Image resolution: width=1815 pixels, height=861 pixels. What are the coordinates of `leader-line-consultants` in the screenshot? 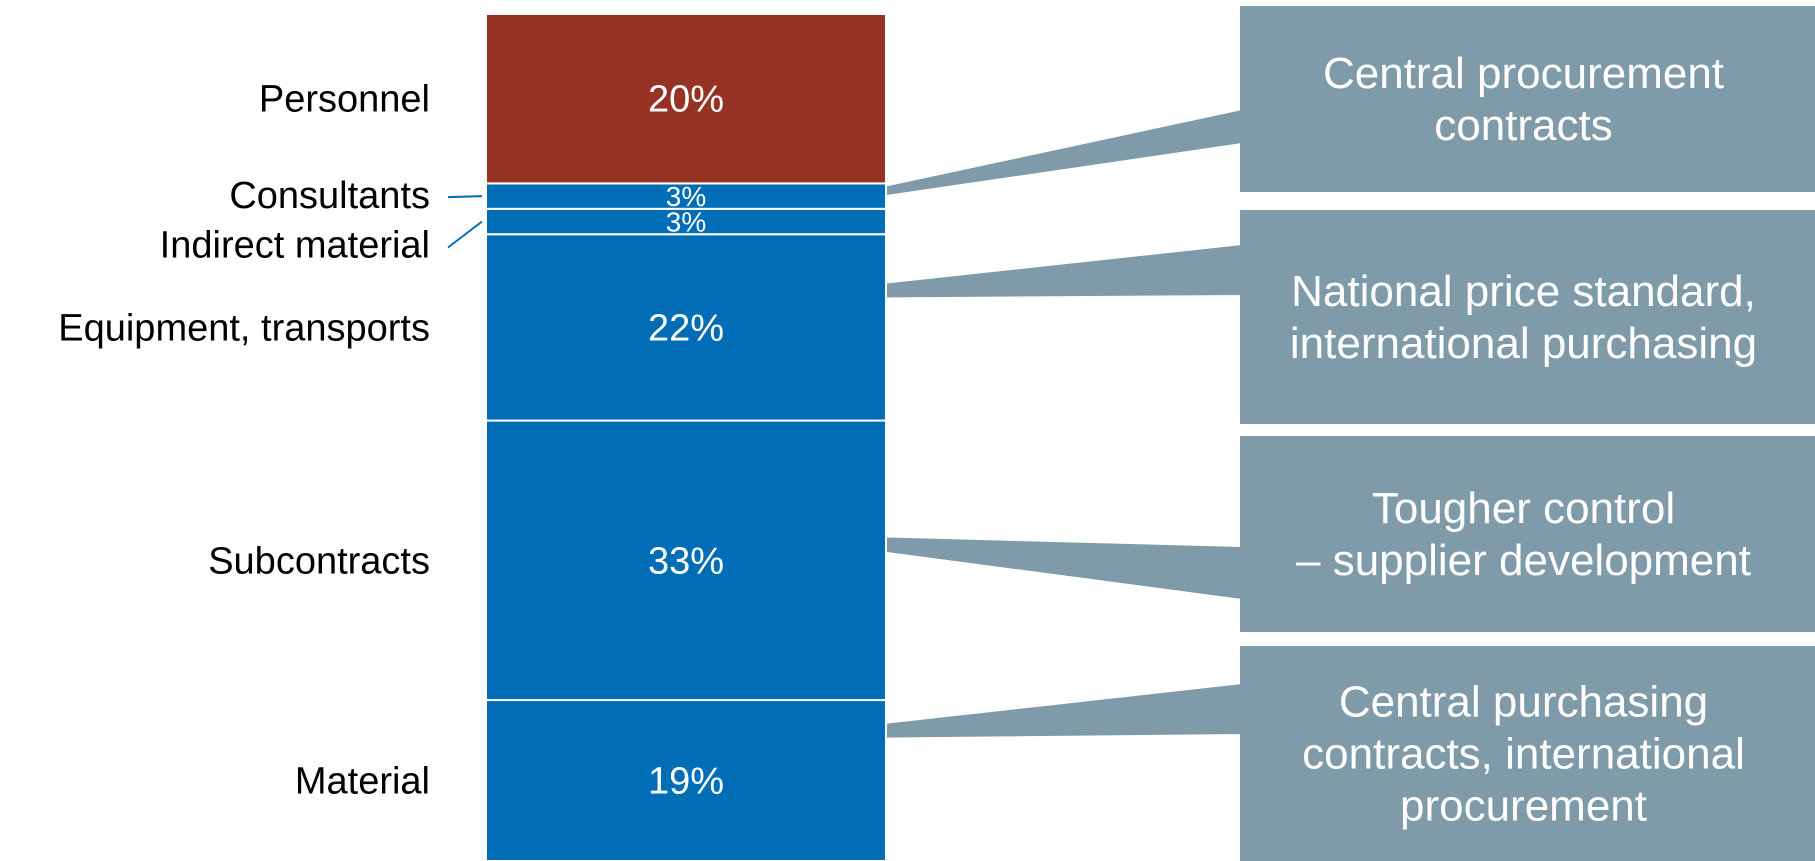 It's located at (465, 197).